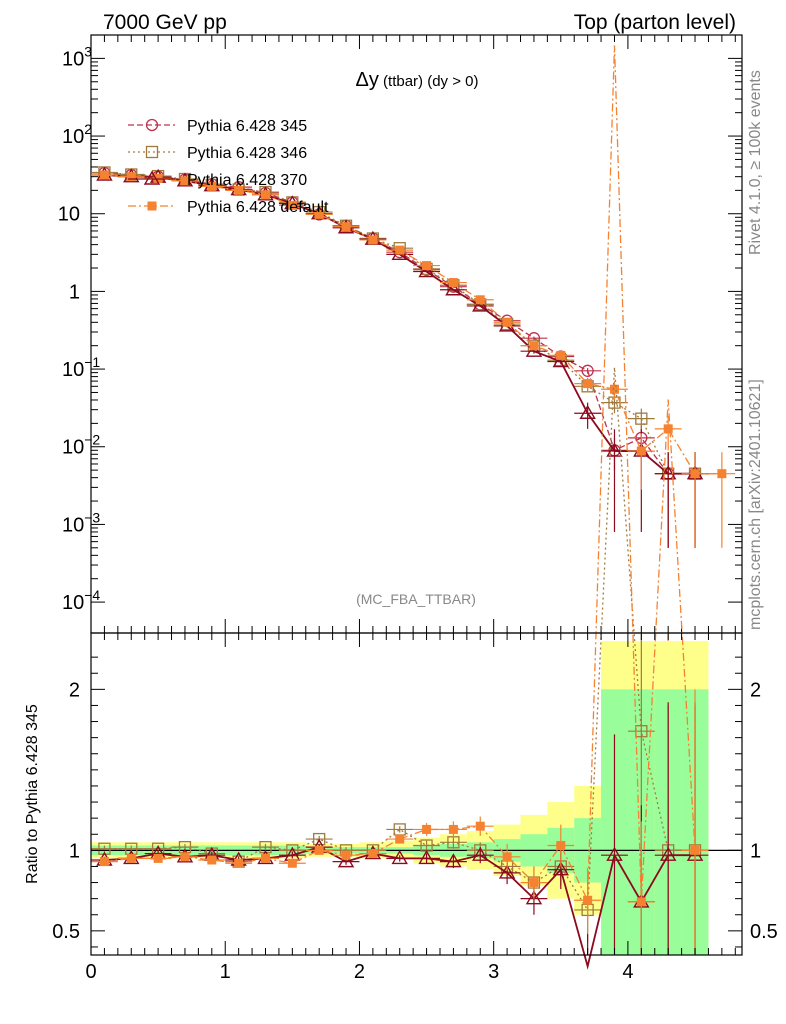 The width and height of the screenshot is (786, 1024). What do you see at coordinates (217, 153) in the screenshot?
I see `legend-entry-s346: Pythia 6.428 346` at bounding box center [217, 153].